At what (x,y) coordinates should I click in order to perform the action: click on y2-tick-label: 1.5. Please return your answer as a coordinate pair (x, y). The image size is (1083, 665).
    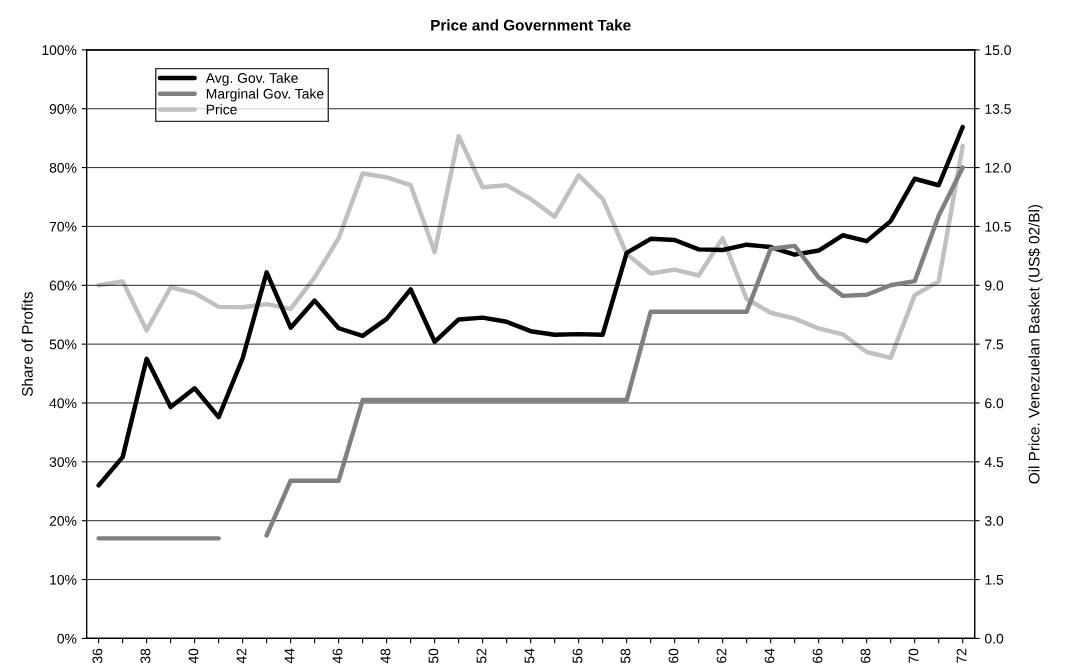
    Looking at the image, I should click on (994, 580).